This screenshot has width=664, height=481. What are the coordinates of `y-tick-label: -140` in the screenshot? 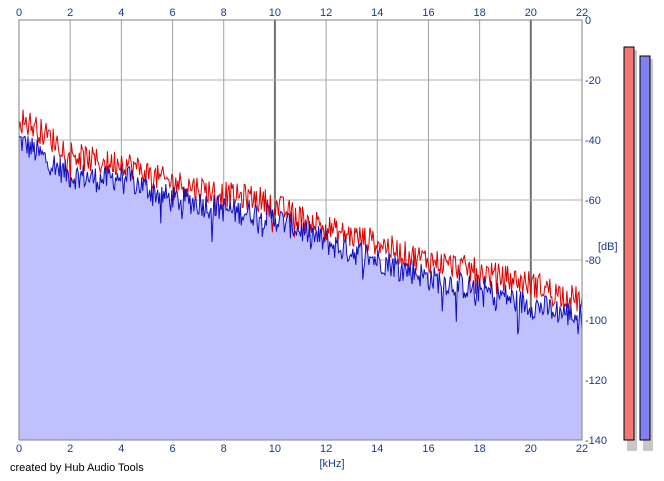 It's located at (596, 441).